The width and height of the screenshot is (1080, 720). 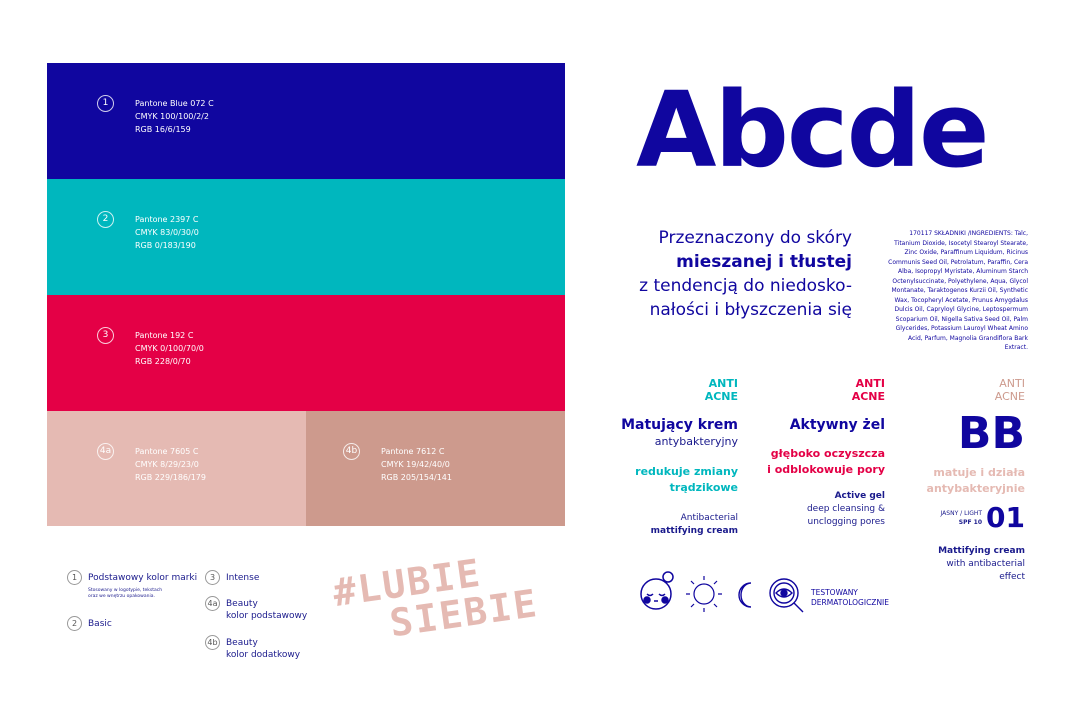 What do you see at coordinates (696, 441) in the screenshot?
I see `product-subtitle: antybakteryjny` at bounding box center [696, 441].